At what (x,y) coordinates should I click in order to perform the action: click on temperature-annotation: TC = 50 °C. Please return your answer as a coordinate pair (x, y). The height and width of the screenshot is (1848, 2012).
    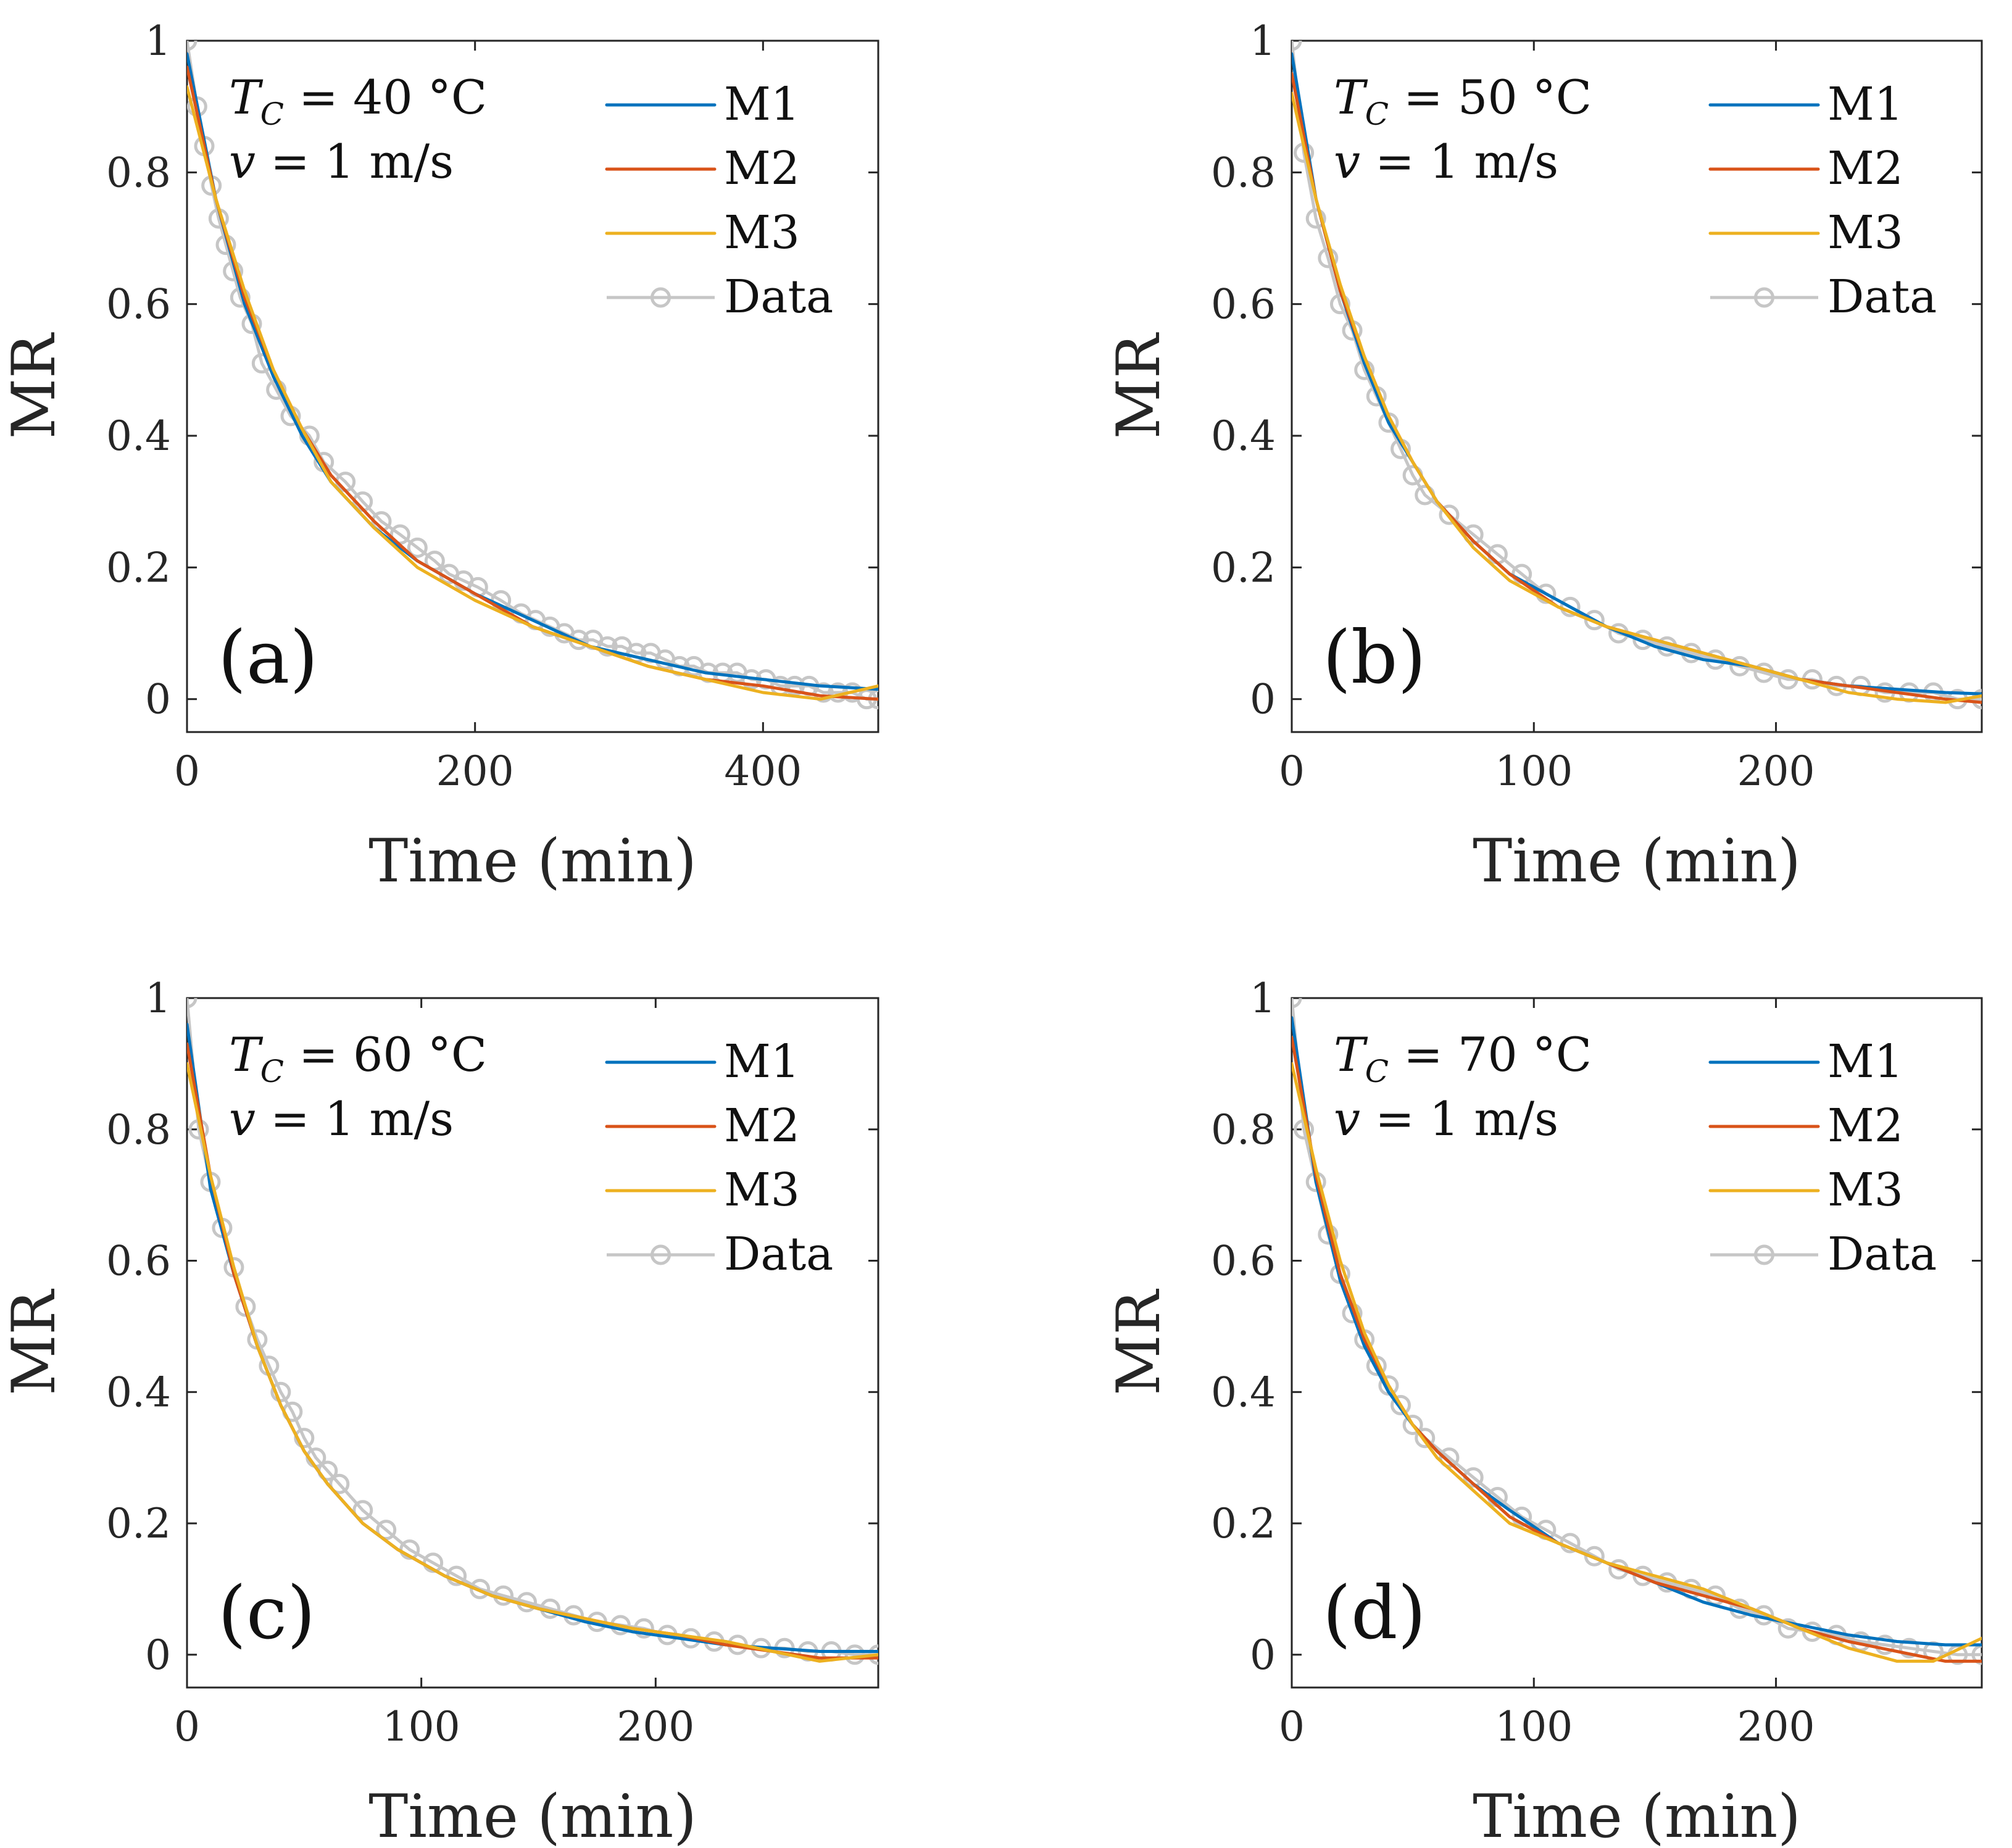
    Looking at the image, I should click on (1463, 101).